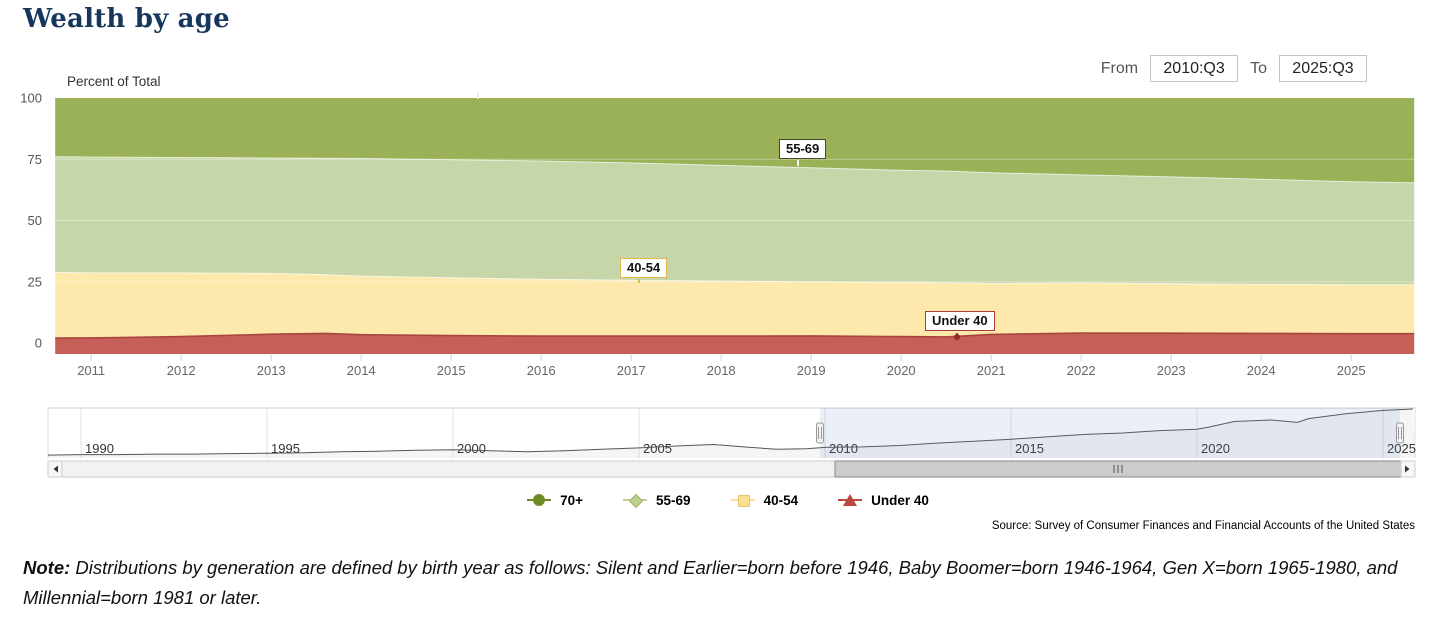  I want to click on series-area-70-, so click(735, 140).